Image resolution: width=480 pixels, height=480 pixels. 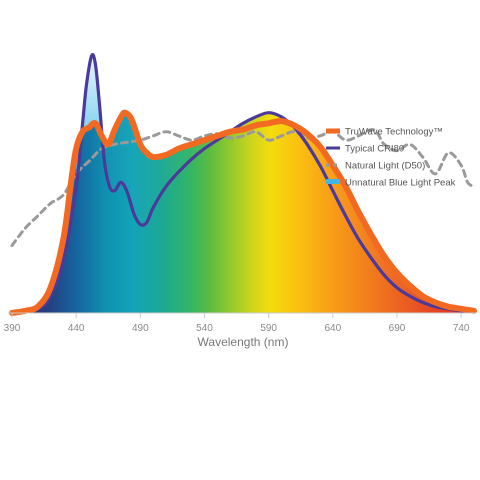 I want to click on x-tick-label: 590, so click(x=268, y=328).